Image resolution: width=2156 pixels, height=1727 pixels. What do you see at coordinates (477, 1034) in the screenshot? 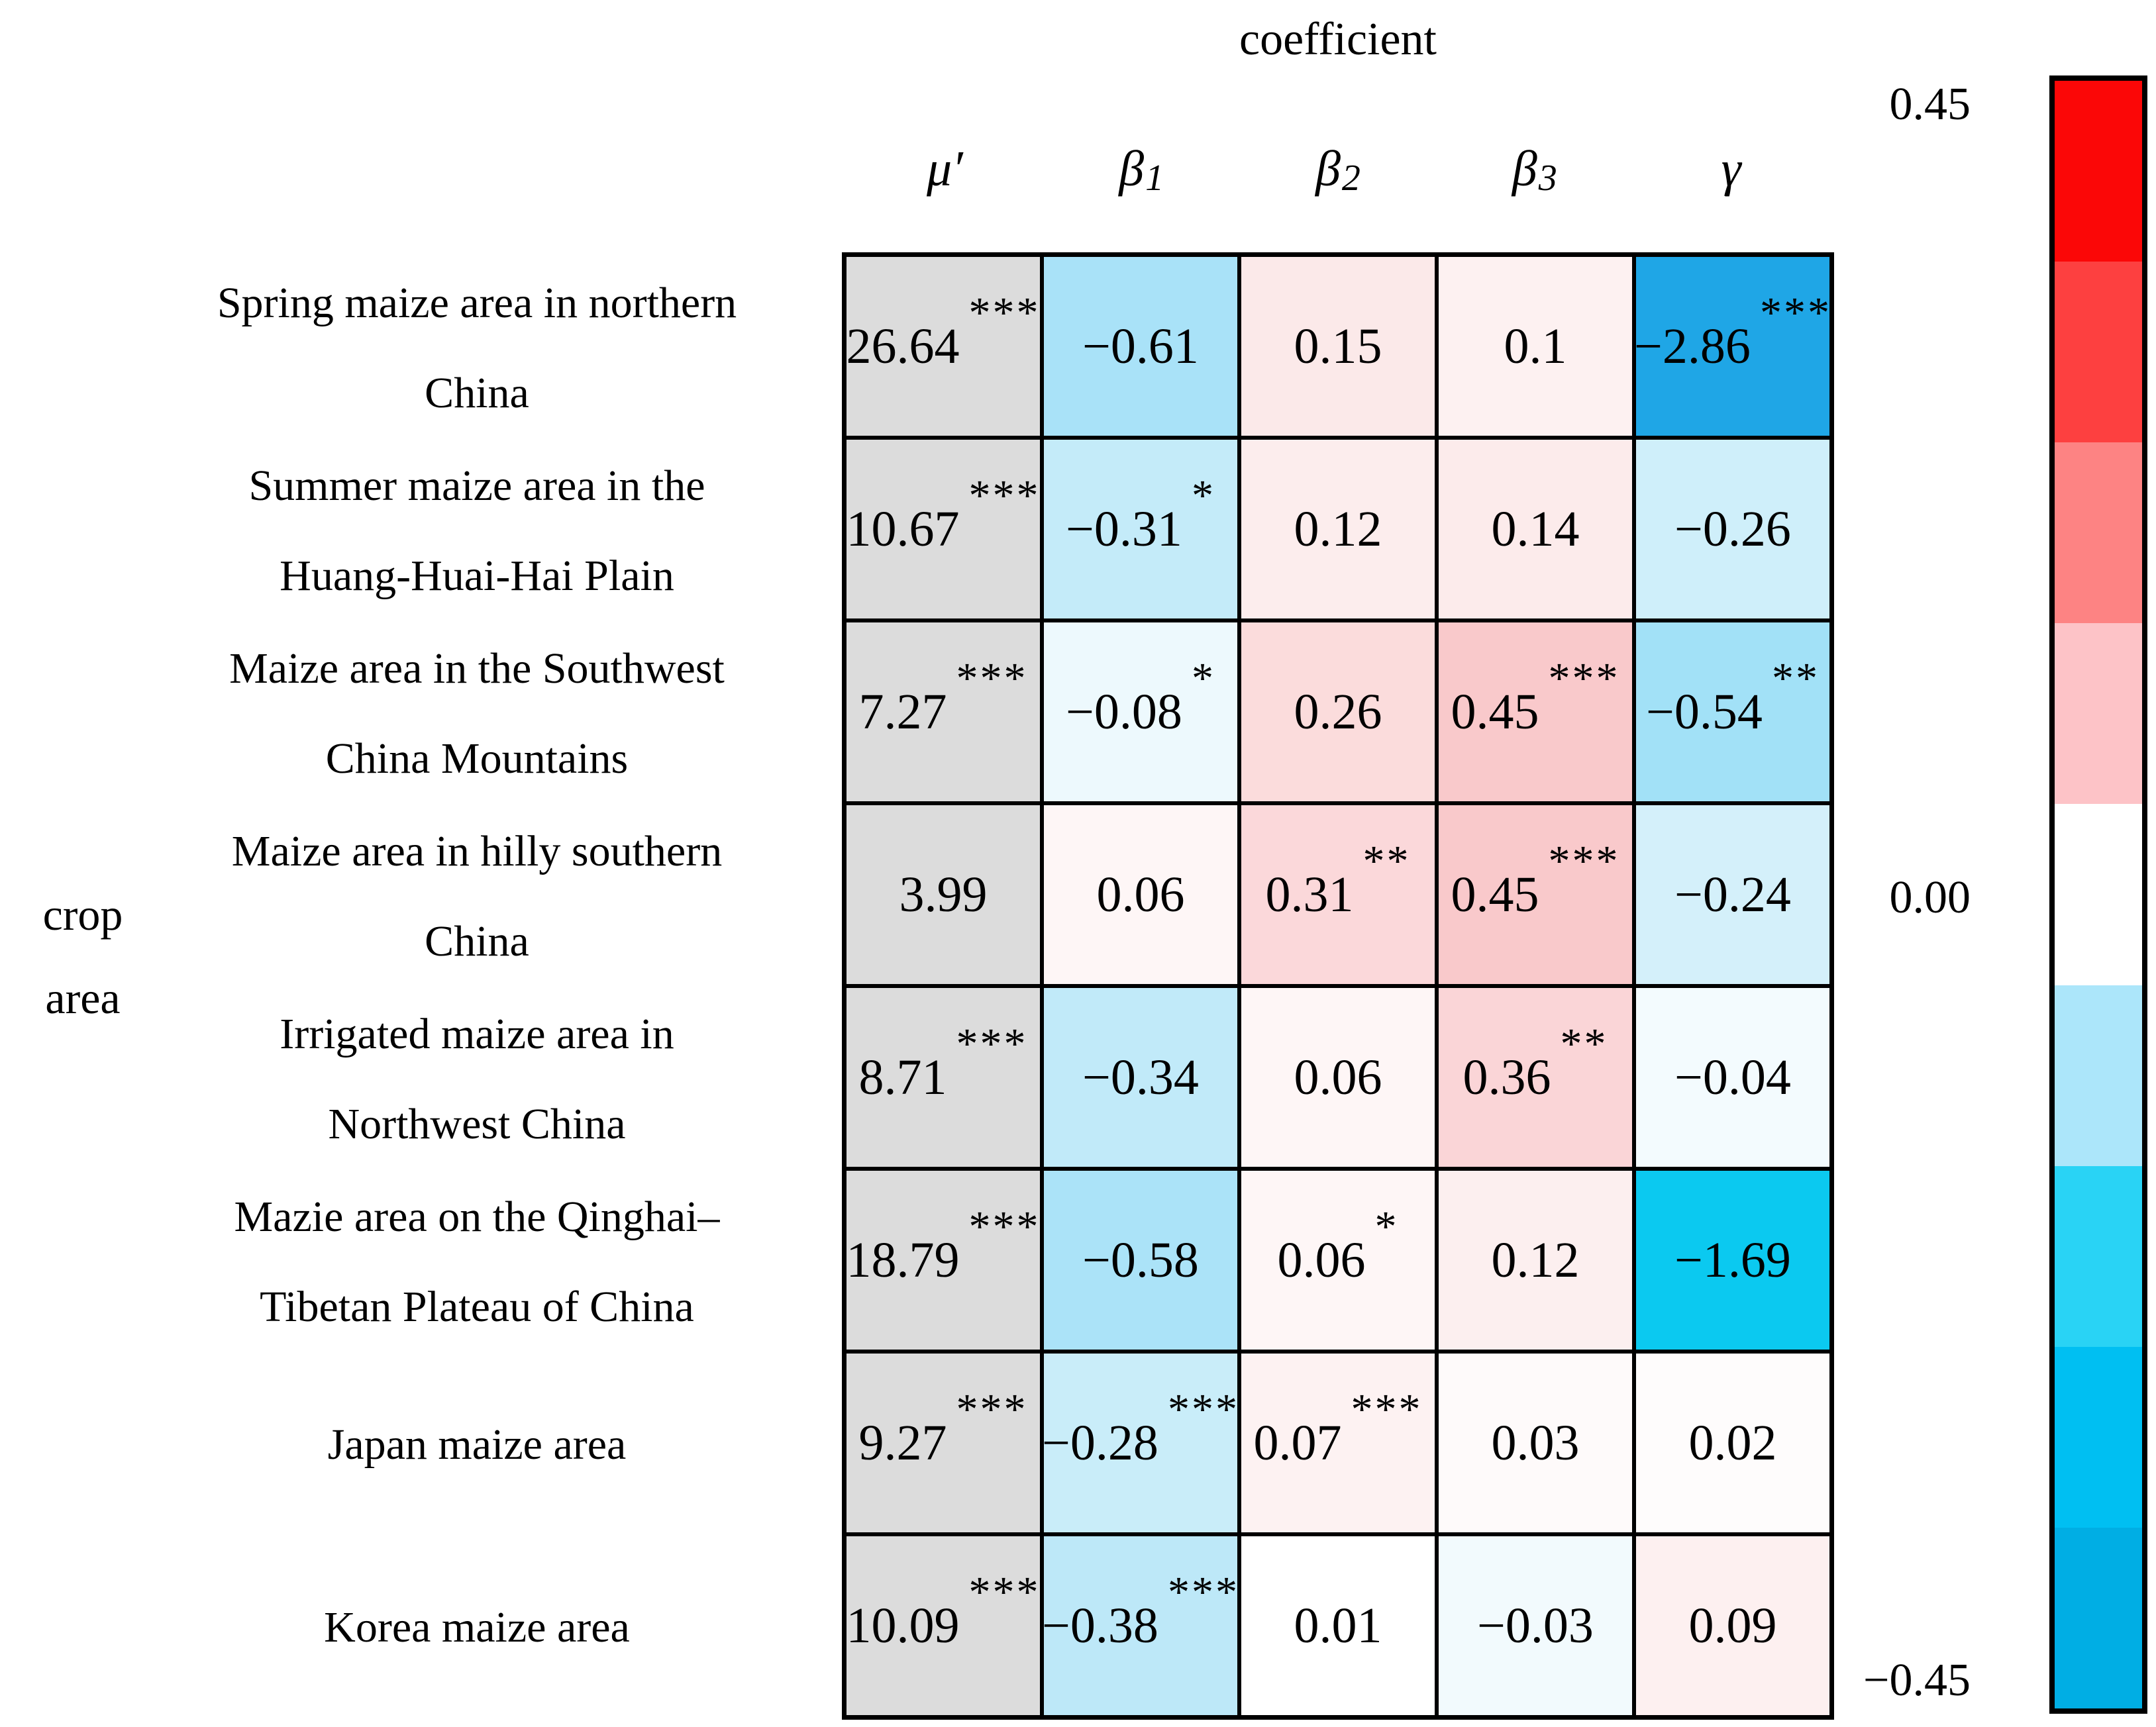
I see `row-label-line: Irrigated maize area in` at bounding box center [477, 1034].